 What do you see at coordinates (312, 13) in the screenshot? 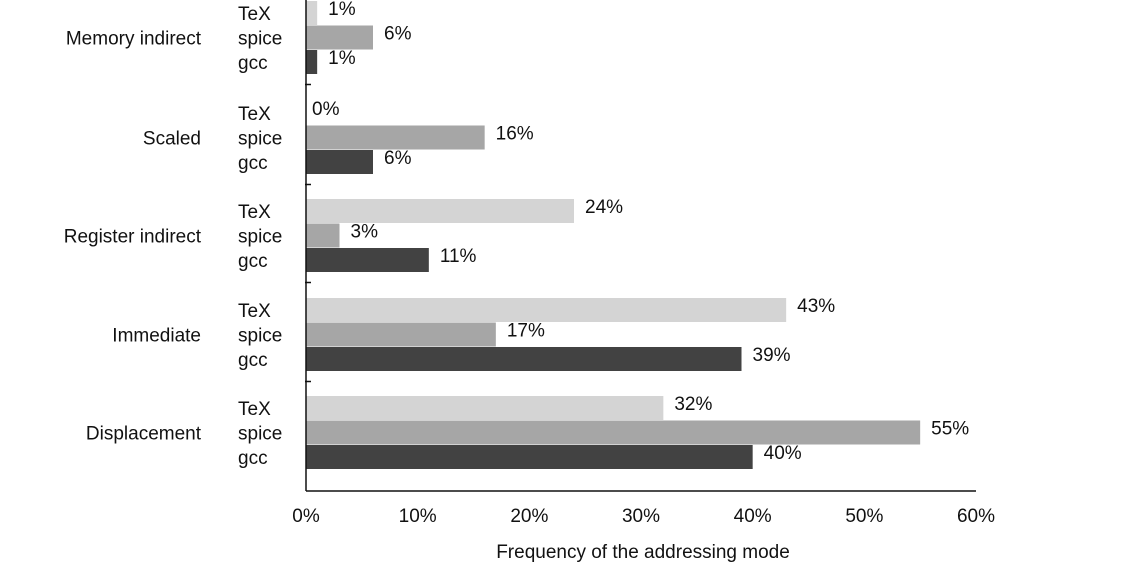
I see `bar-tex-memory-indirect` at bounding box center [312, 13].